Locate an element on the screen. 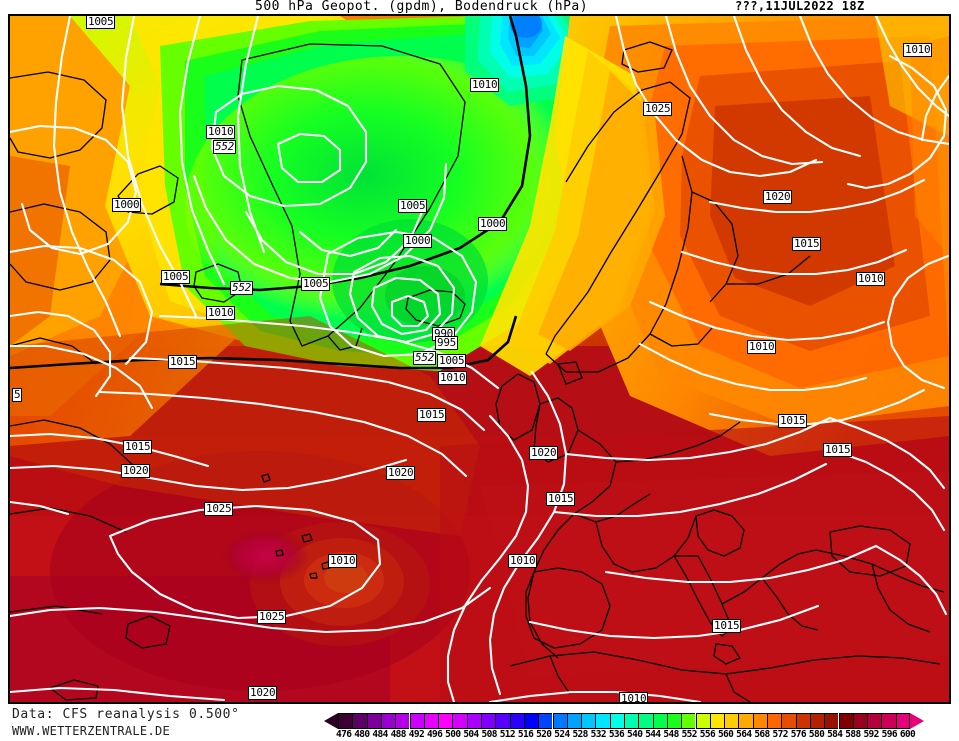  colorbar-tick: 496 is located at coordinates (434, 734).